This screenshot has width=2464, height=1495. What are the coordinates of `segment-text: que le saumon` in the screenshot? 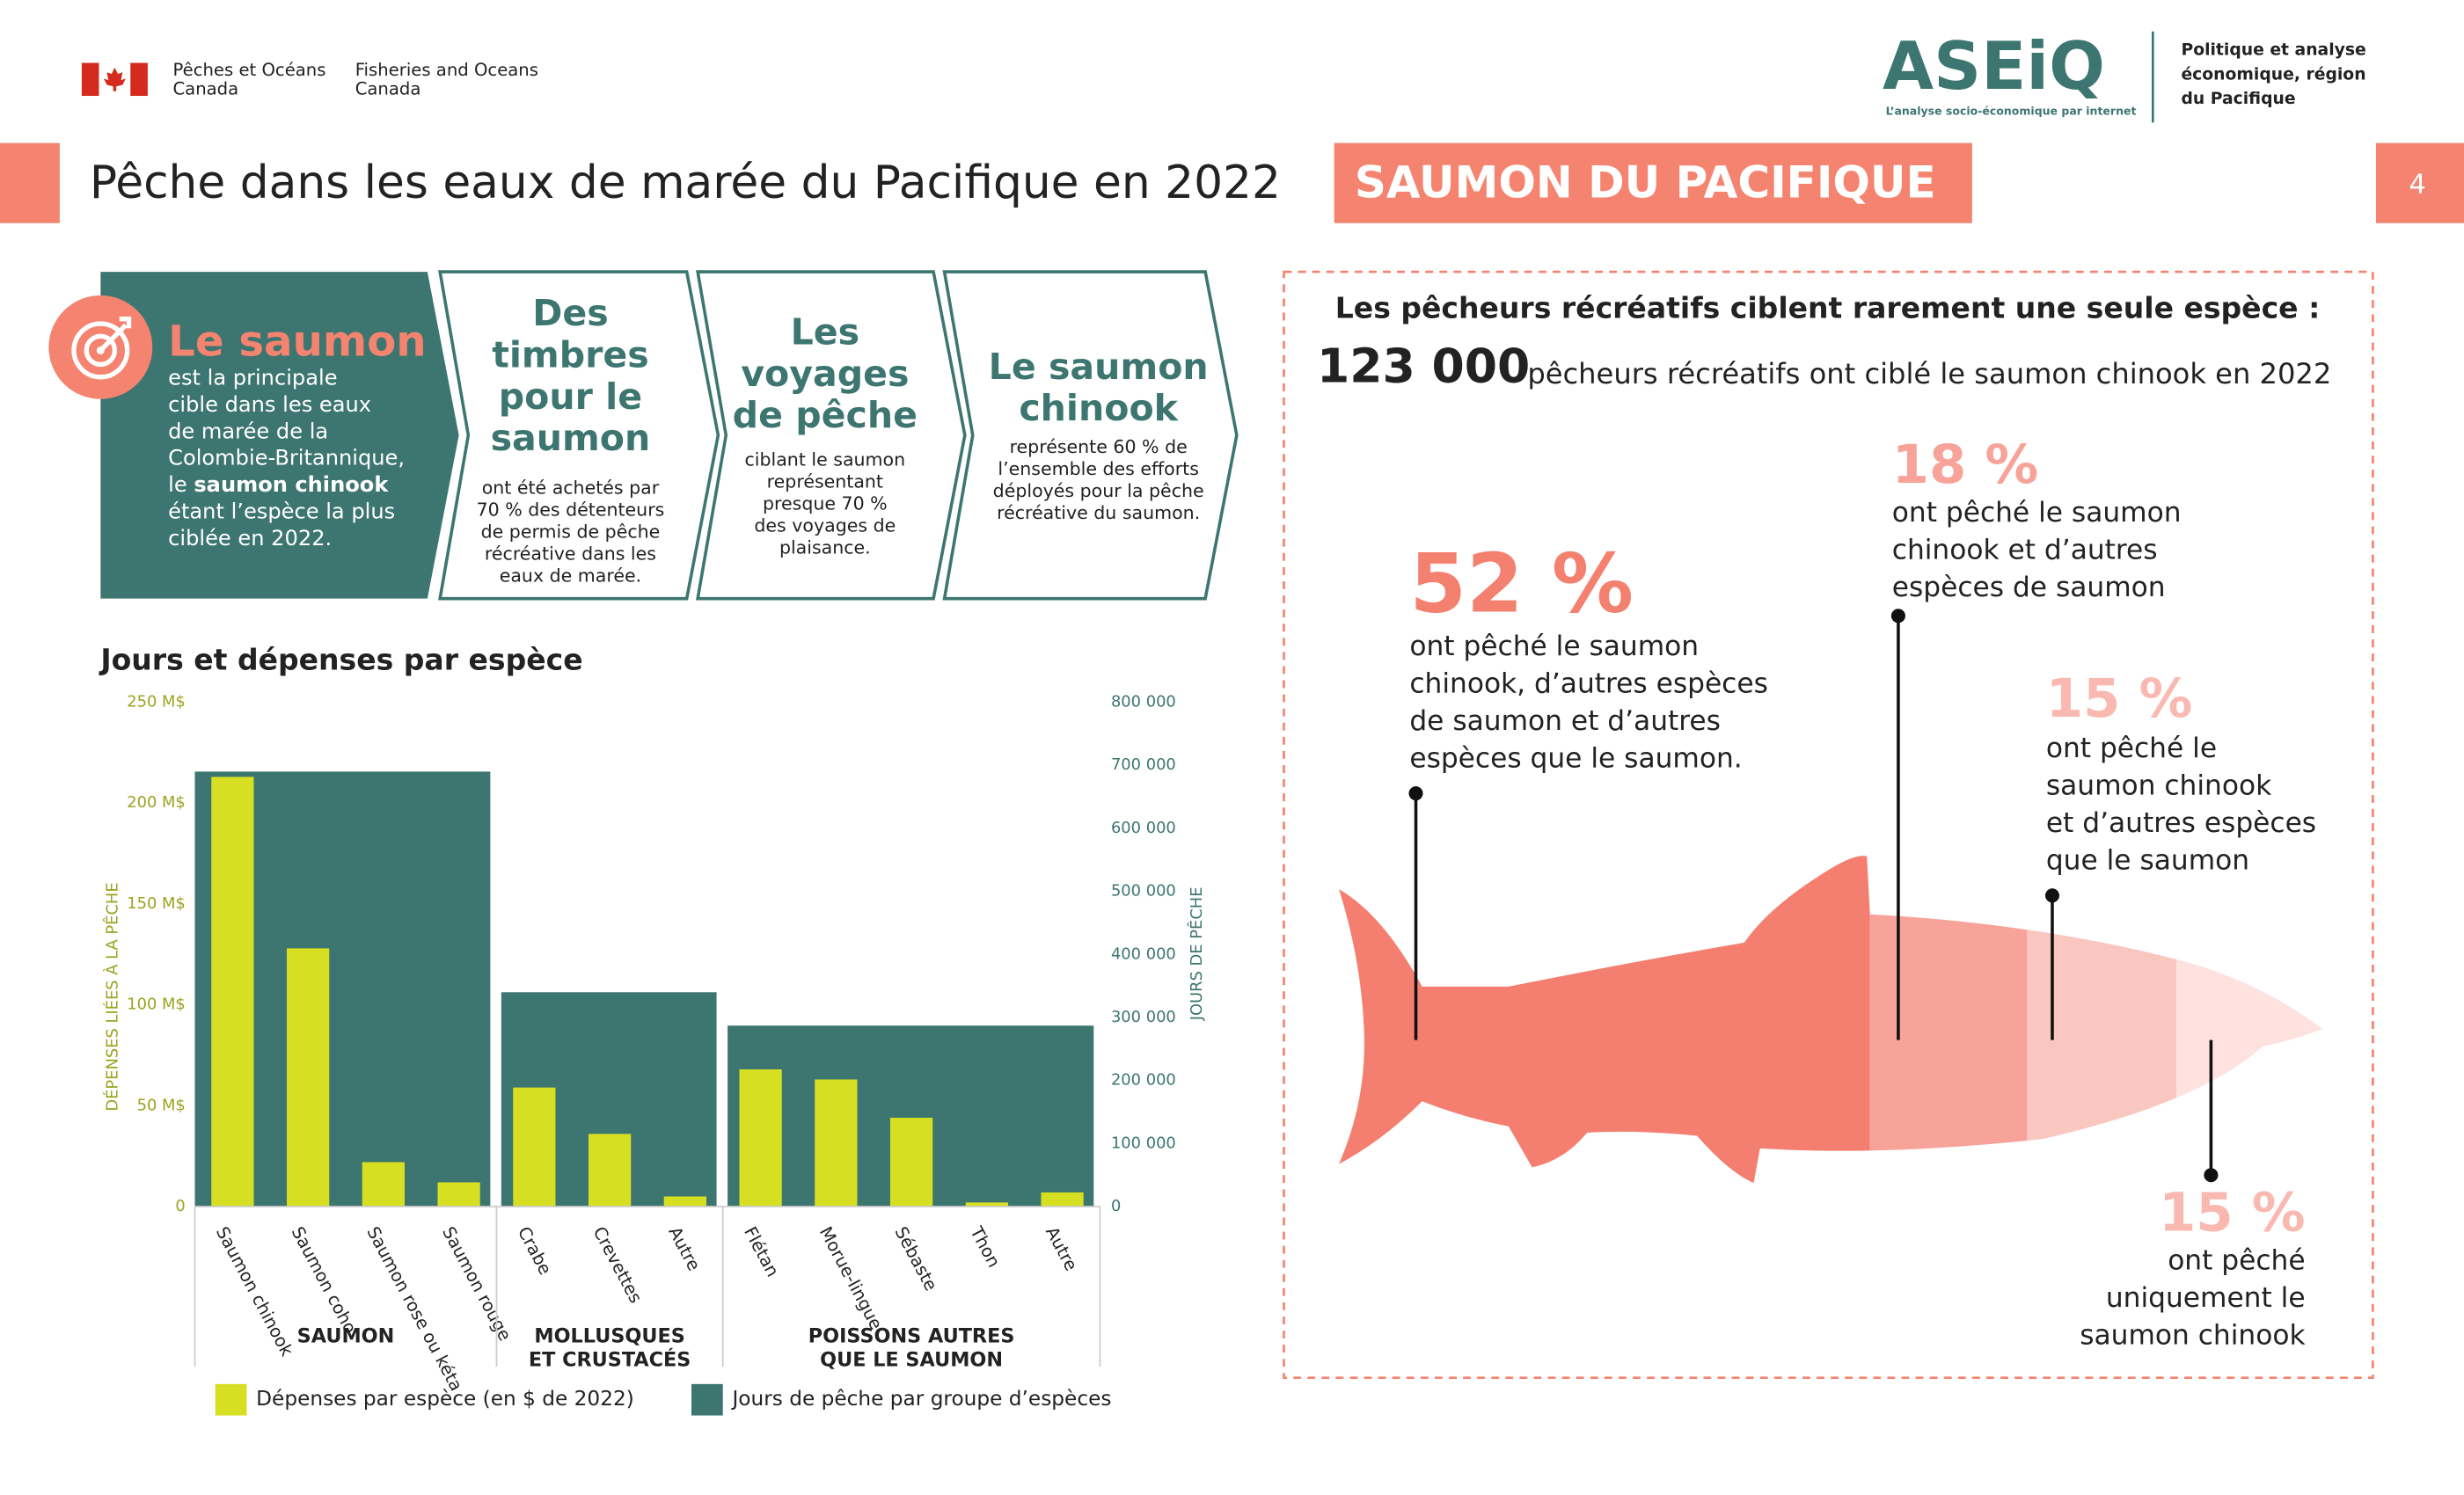 It's located at (2147, 861).